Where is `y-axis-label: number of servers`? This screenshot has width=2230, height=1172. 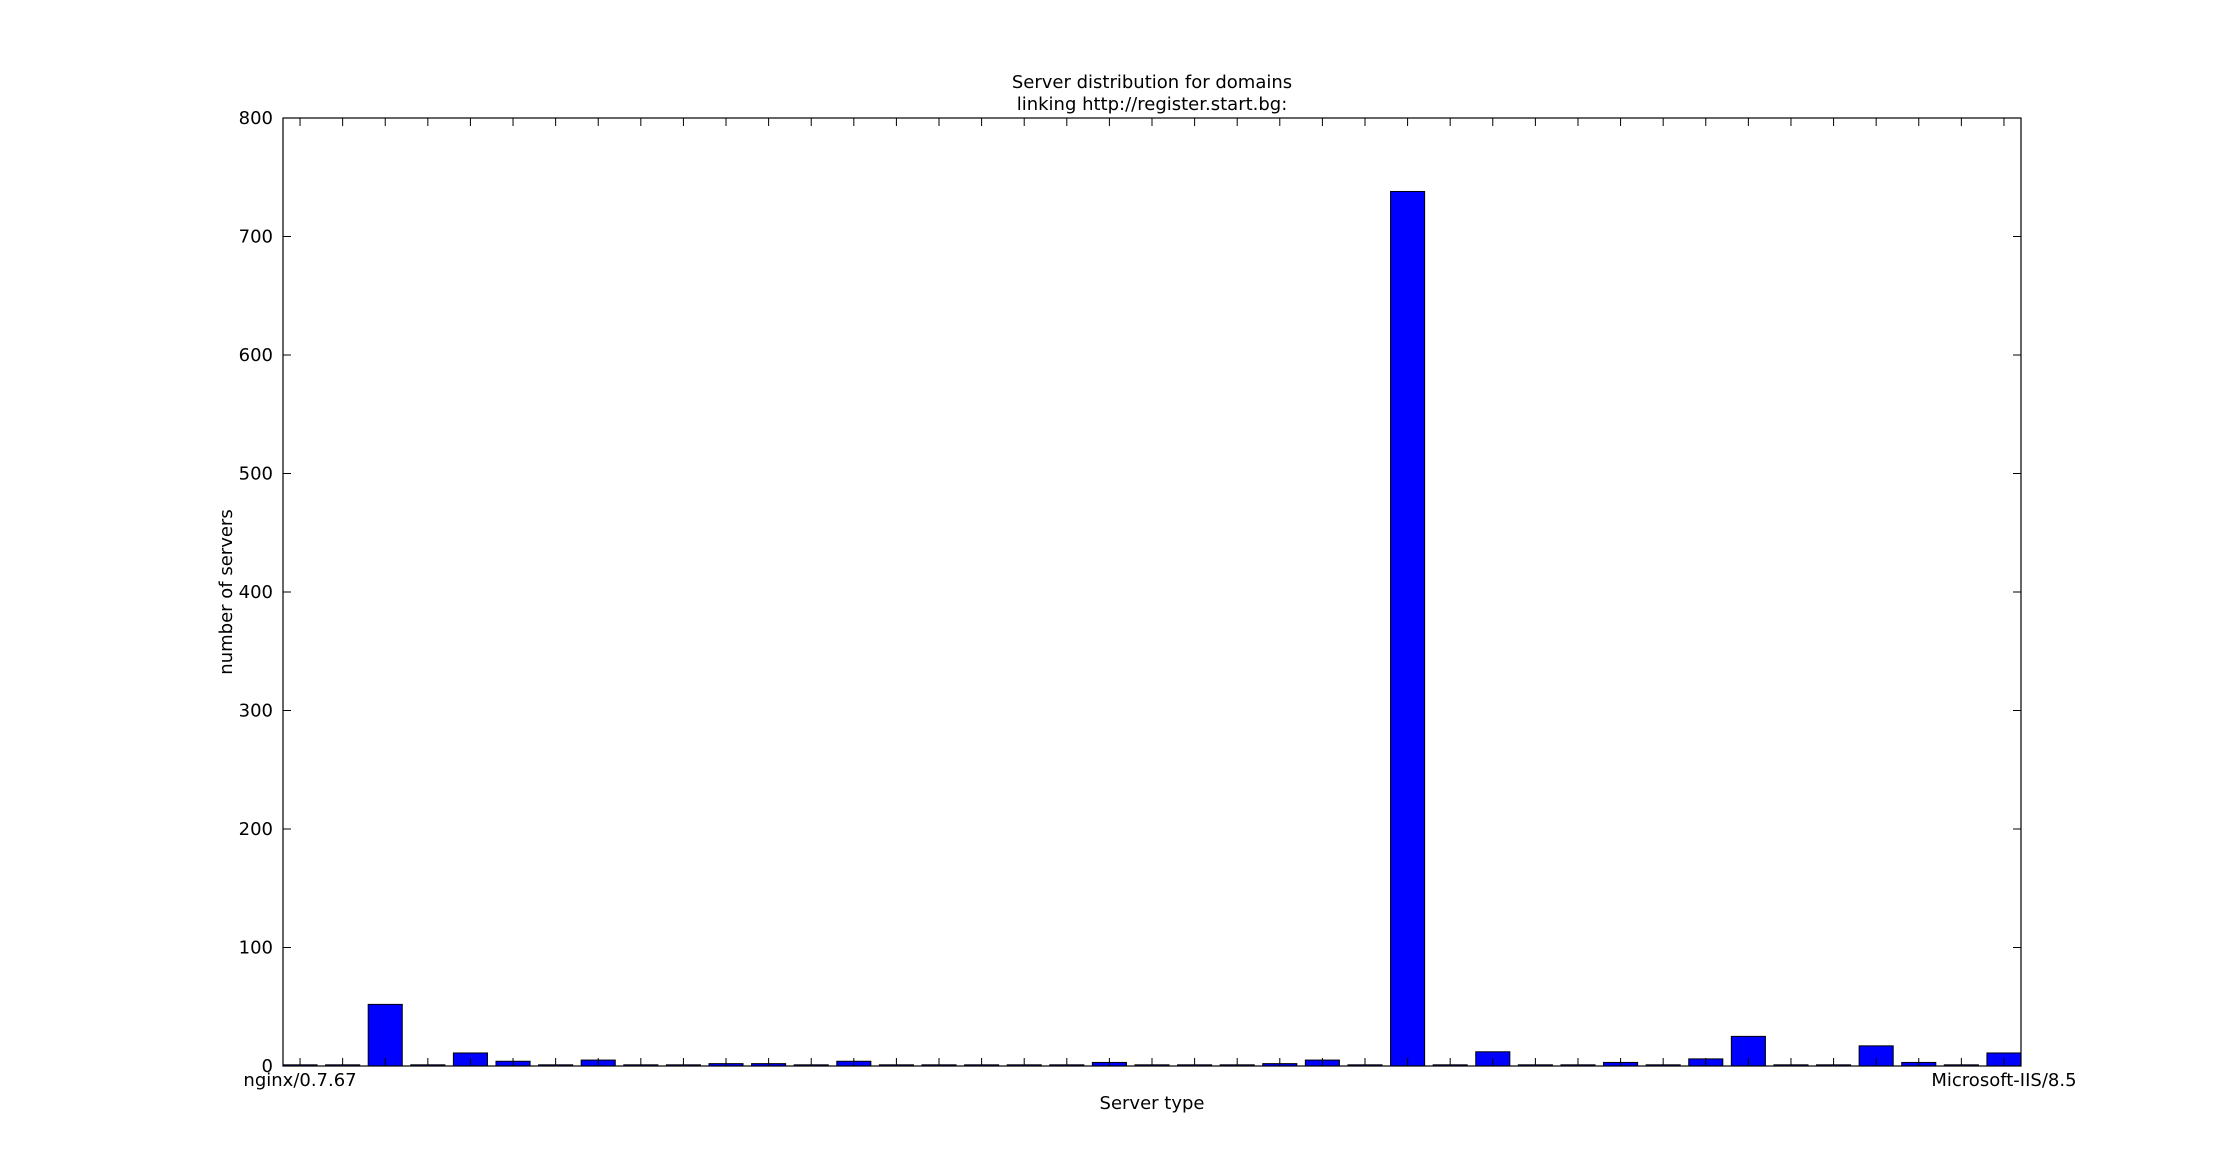
y-axis-label: number of servers is located at coordinates (226, 591).